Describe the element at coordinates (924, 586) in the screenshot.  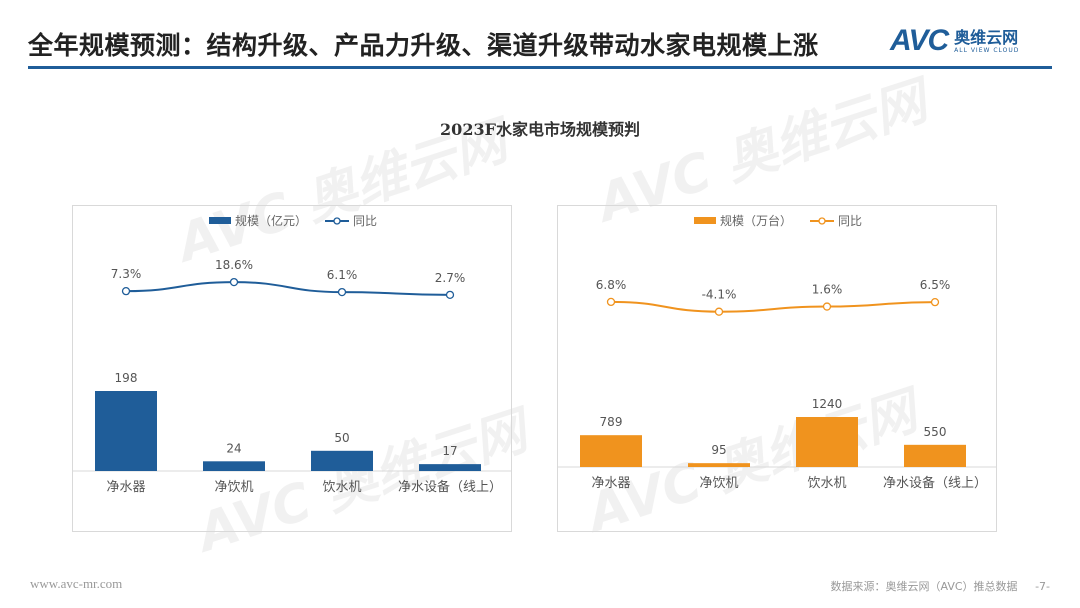
I see `source-text: 数据来源：奥维云网（AVC）推总数据` at that location.